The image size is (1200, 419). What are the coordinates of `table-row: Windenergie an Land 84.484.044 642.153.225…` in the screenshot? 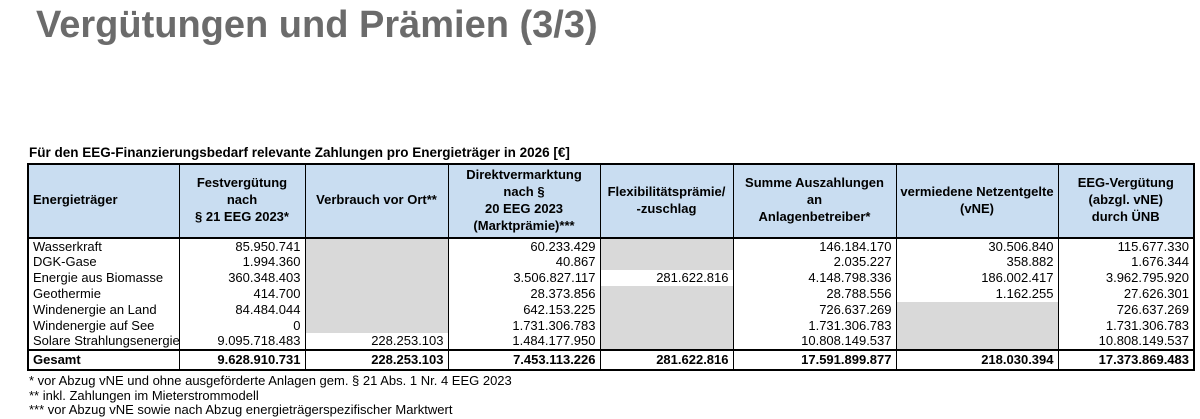 It's located at (611, 309).